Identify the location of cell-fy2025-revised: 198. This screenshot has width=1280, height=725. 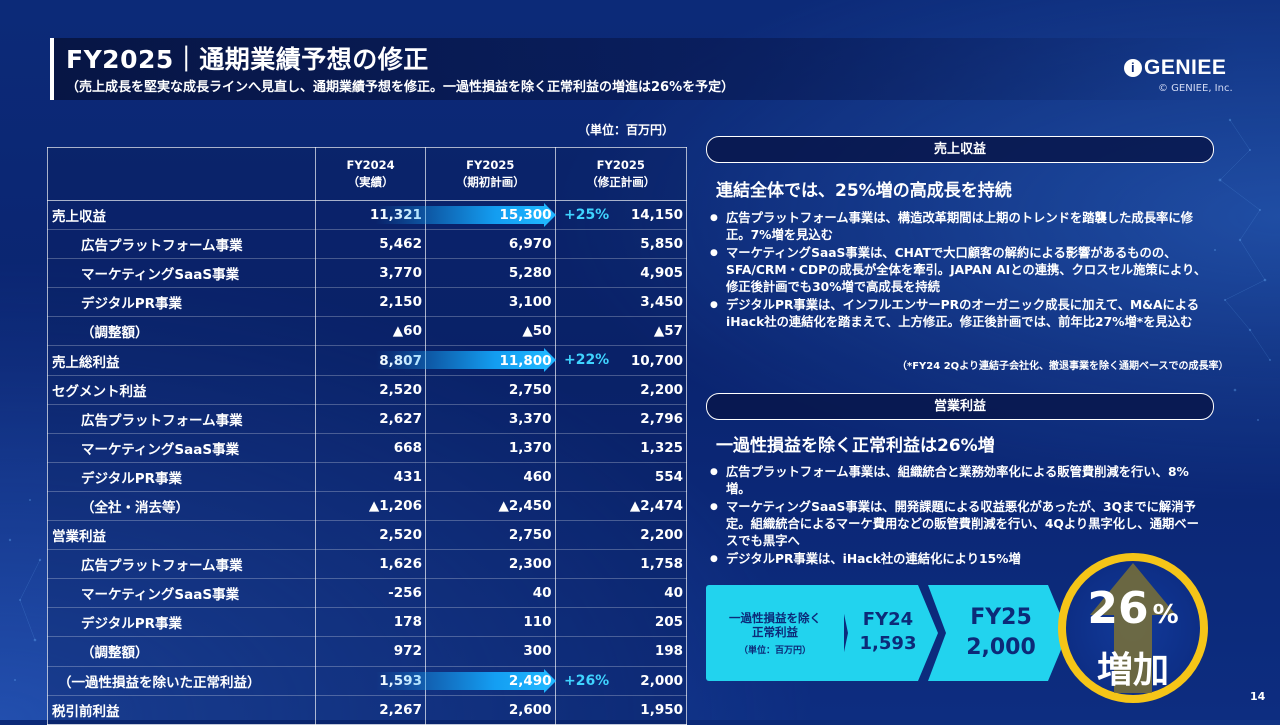
(621, 651).